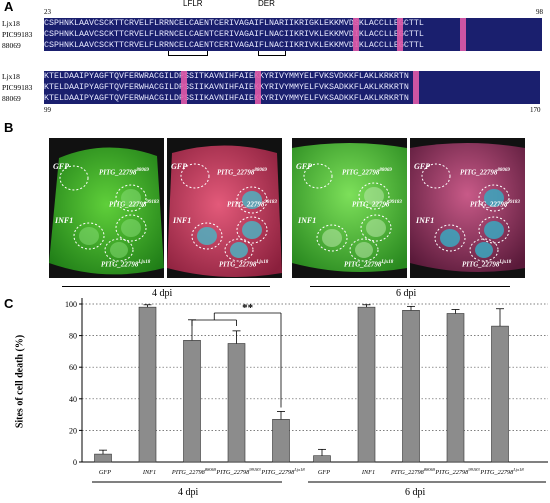 The height and width of the screenshot is (503, 550). Describe the element at coordinates (430, 469) in the screenshot. I see `x-tick-label-superscript: 88069` at that location.